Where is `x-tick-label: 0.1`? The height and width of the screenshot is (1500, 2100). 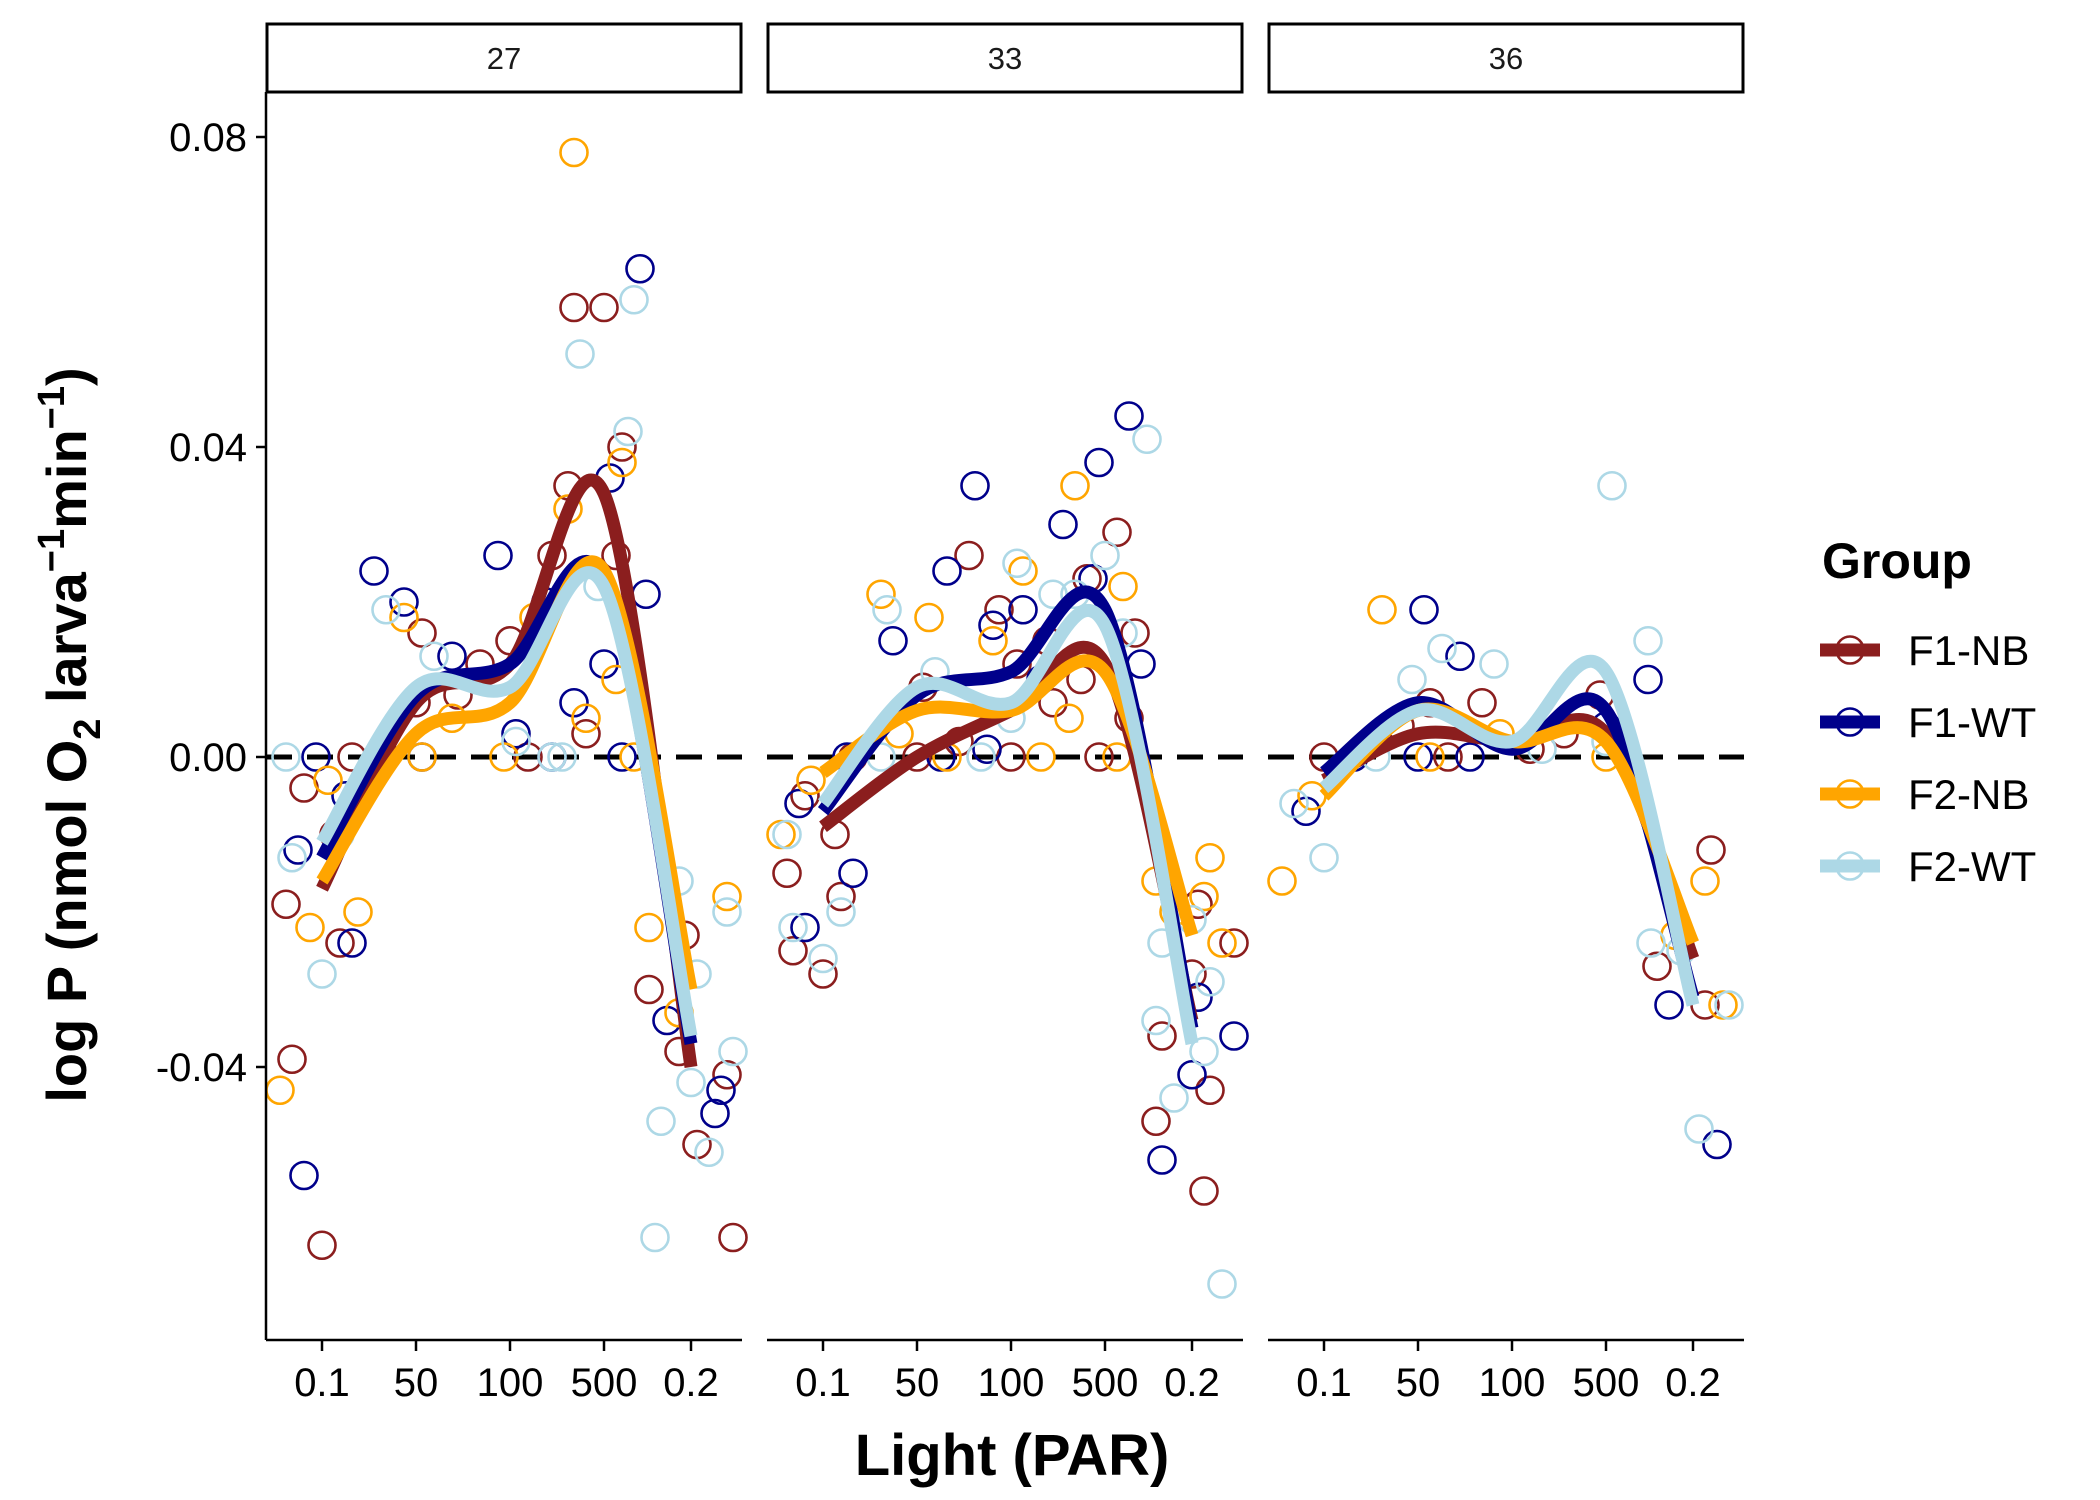
x-tick-label: 0.1 is located at coordinates (823, 1383).